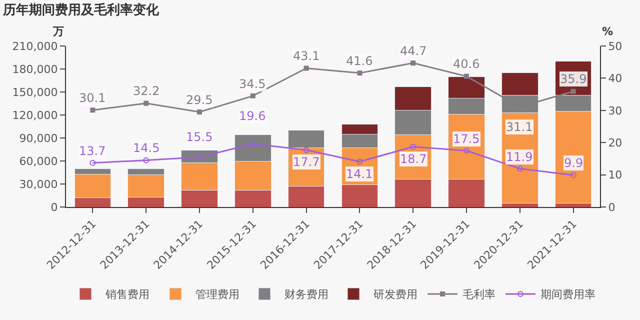 Image resolution: width=640 pixels, height=320 pixels. What do you see at coordinates (38, 138) in the screenshot?
I see `y-tick-label: 90,000` at bounding box center [38, 138].